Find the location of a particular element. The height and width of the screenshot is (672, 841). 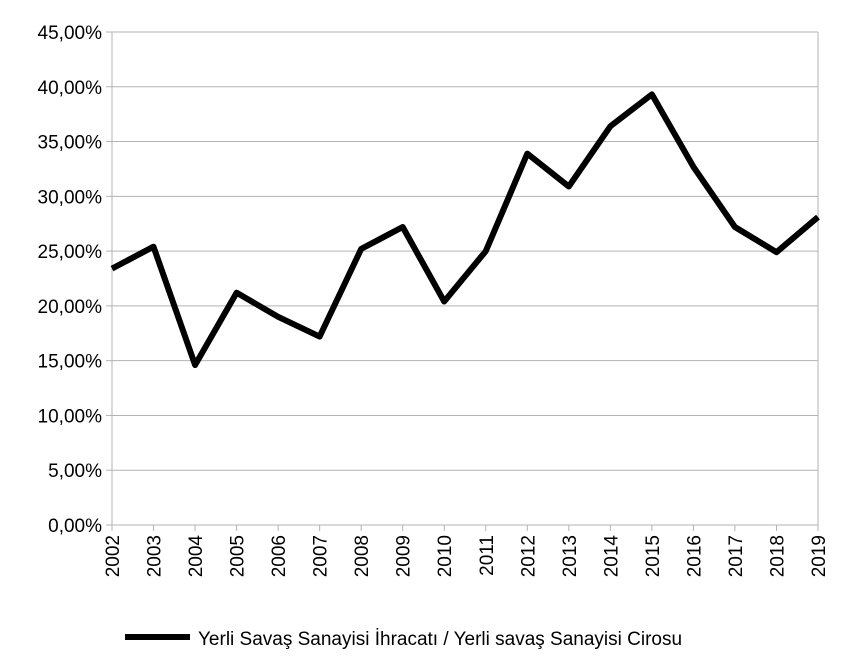

y-tick-label: 25,00% is located at coordinates (70, 252).